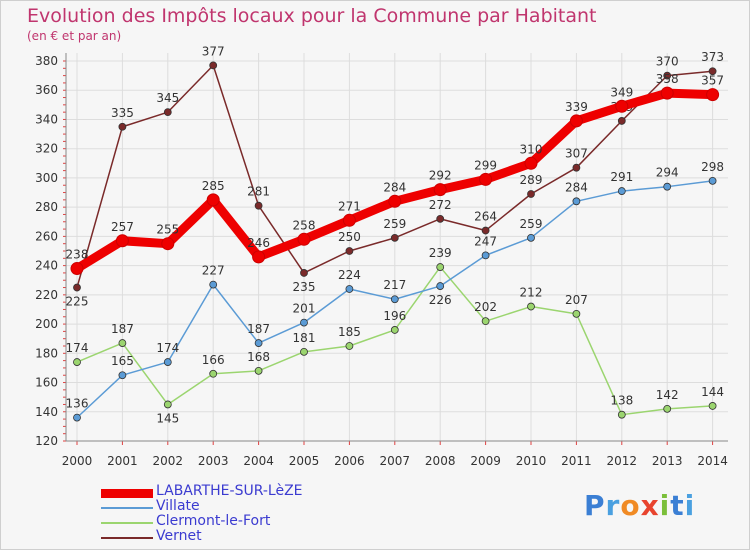  Describe the element at coordinates (167, 418) in the screenshot. I see `data-label: 145` at that location.